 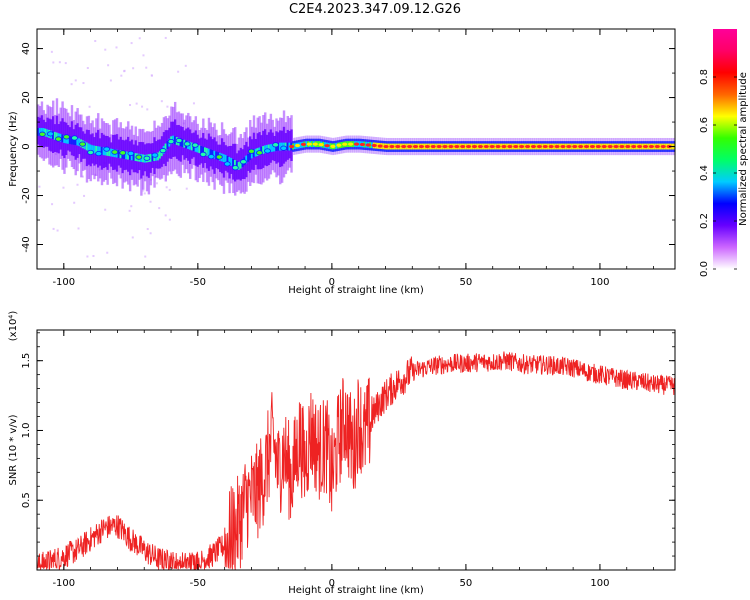 What do you see at coordinates (198, 583) in the screenshot?
I see `snr-x-tick-label: -50` at bounding box center [198, 583].